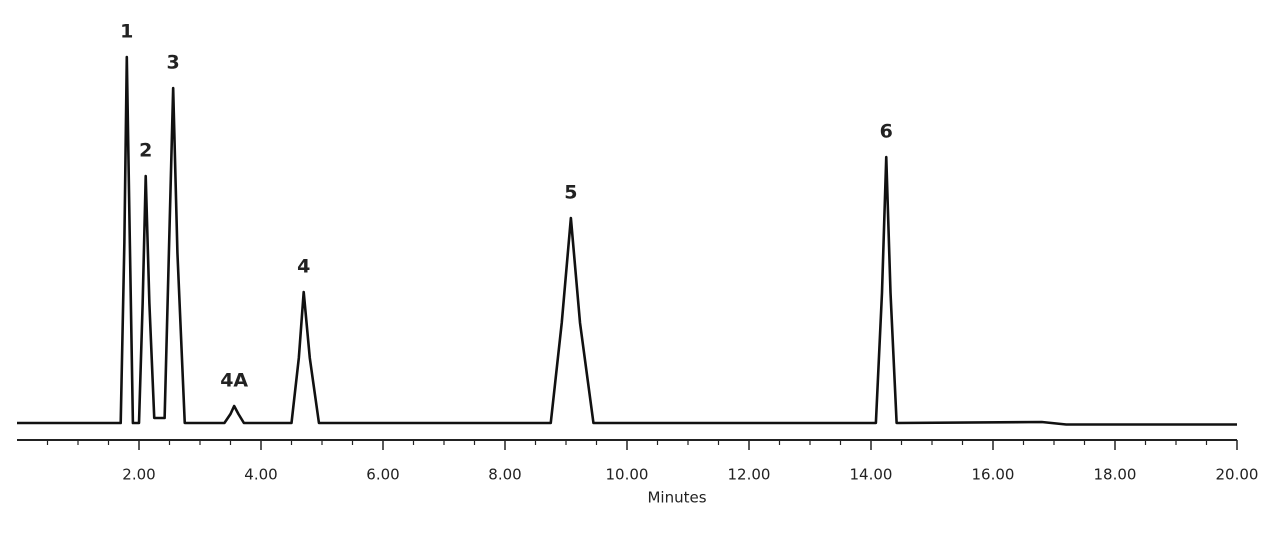 This screenshot has width=1280, height=534. I want to click on peak-label: 4, so click(303, 267).